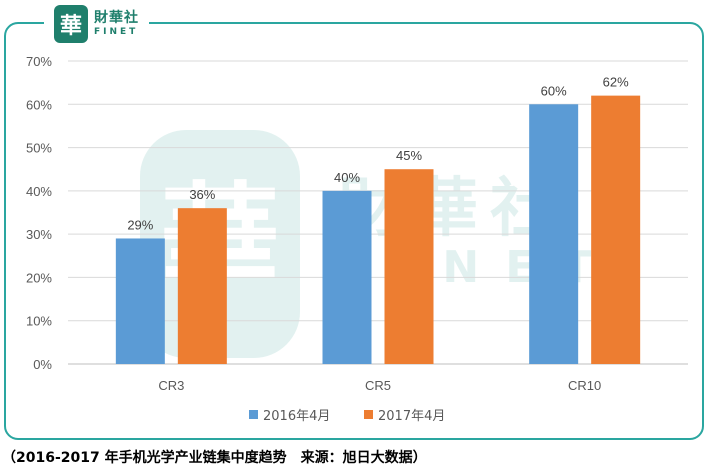 This screenshot has height=474, width=713. What do you see at coordinates (171, 385) in the screenshot?
I see `x-tick-label: CR3` at bounding box center [171, 385].